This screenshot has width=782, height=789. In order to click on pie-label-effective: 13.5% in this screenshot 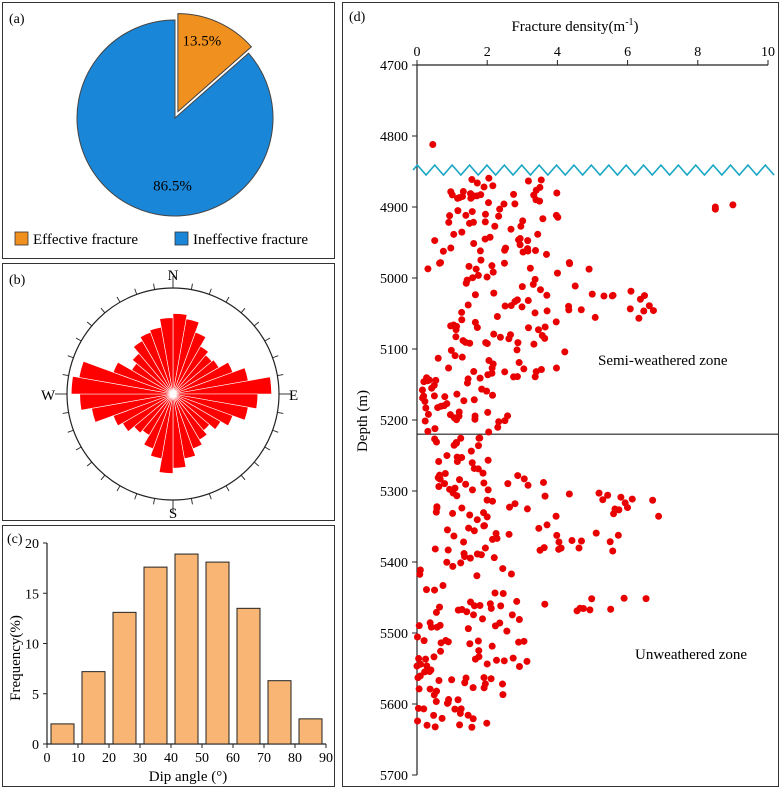, I will do `click(201, 42)`.